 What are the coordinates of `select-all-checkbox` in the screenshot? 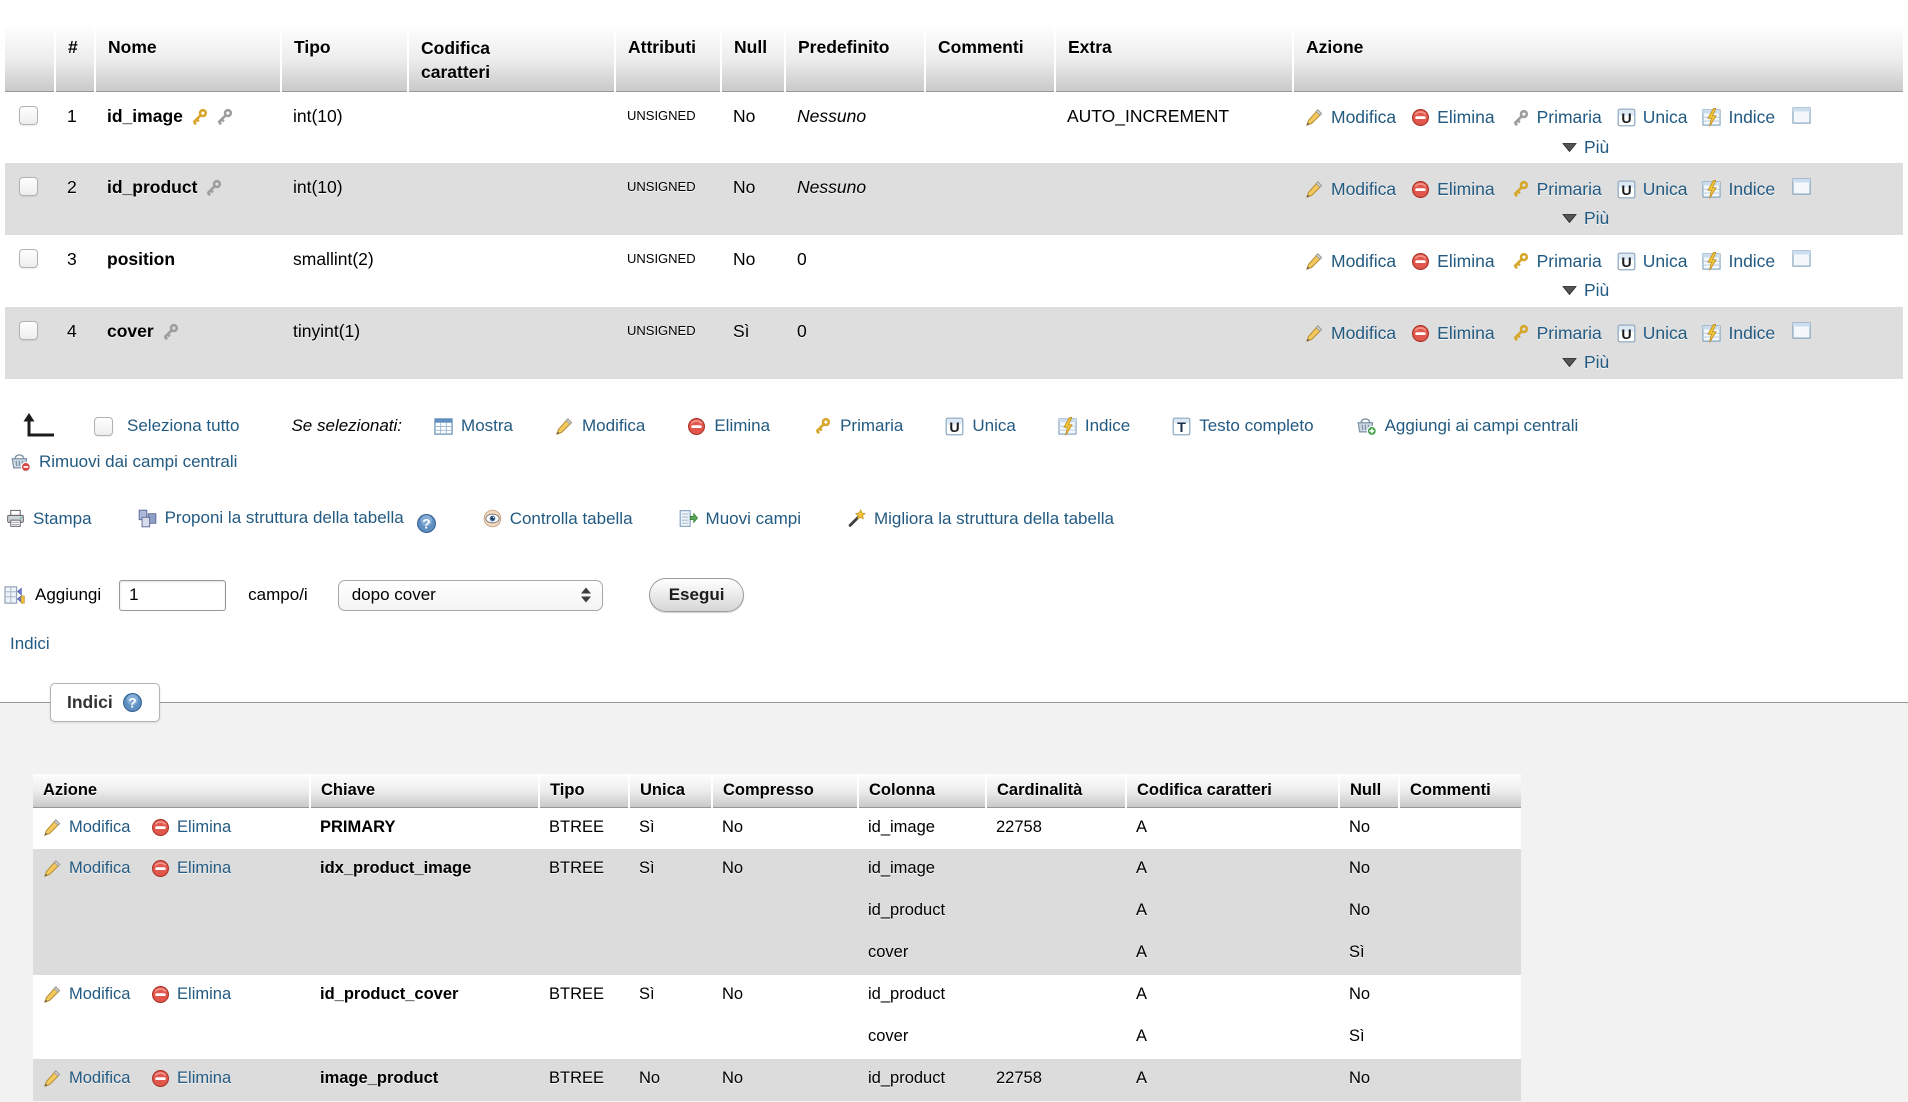 It's located at (103, 426).